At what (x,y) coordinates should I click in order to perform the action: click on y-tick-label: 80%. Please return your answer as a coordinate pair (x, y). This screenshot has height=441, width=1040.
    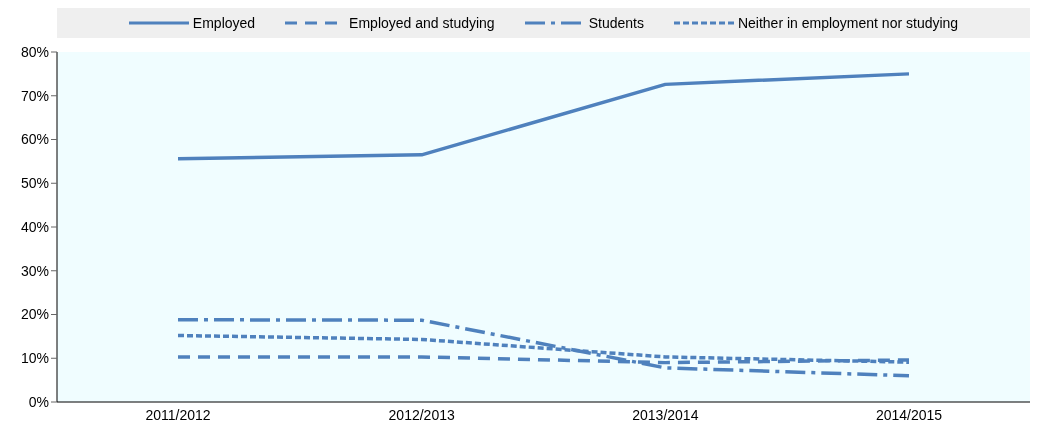
    Looking at the image, I should click on (34, 51).